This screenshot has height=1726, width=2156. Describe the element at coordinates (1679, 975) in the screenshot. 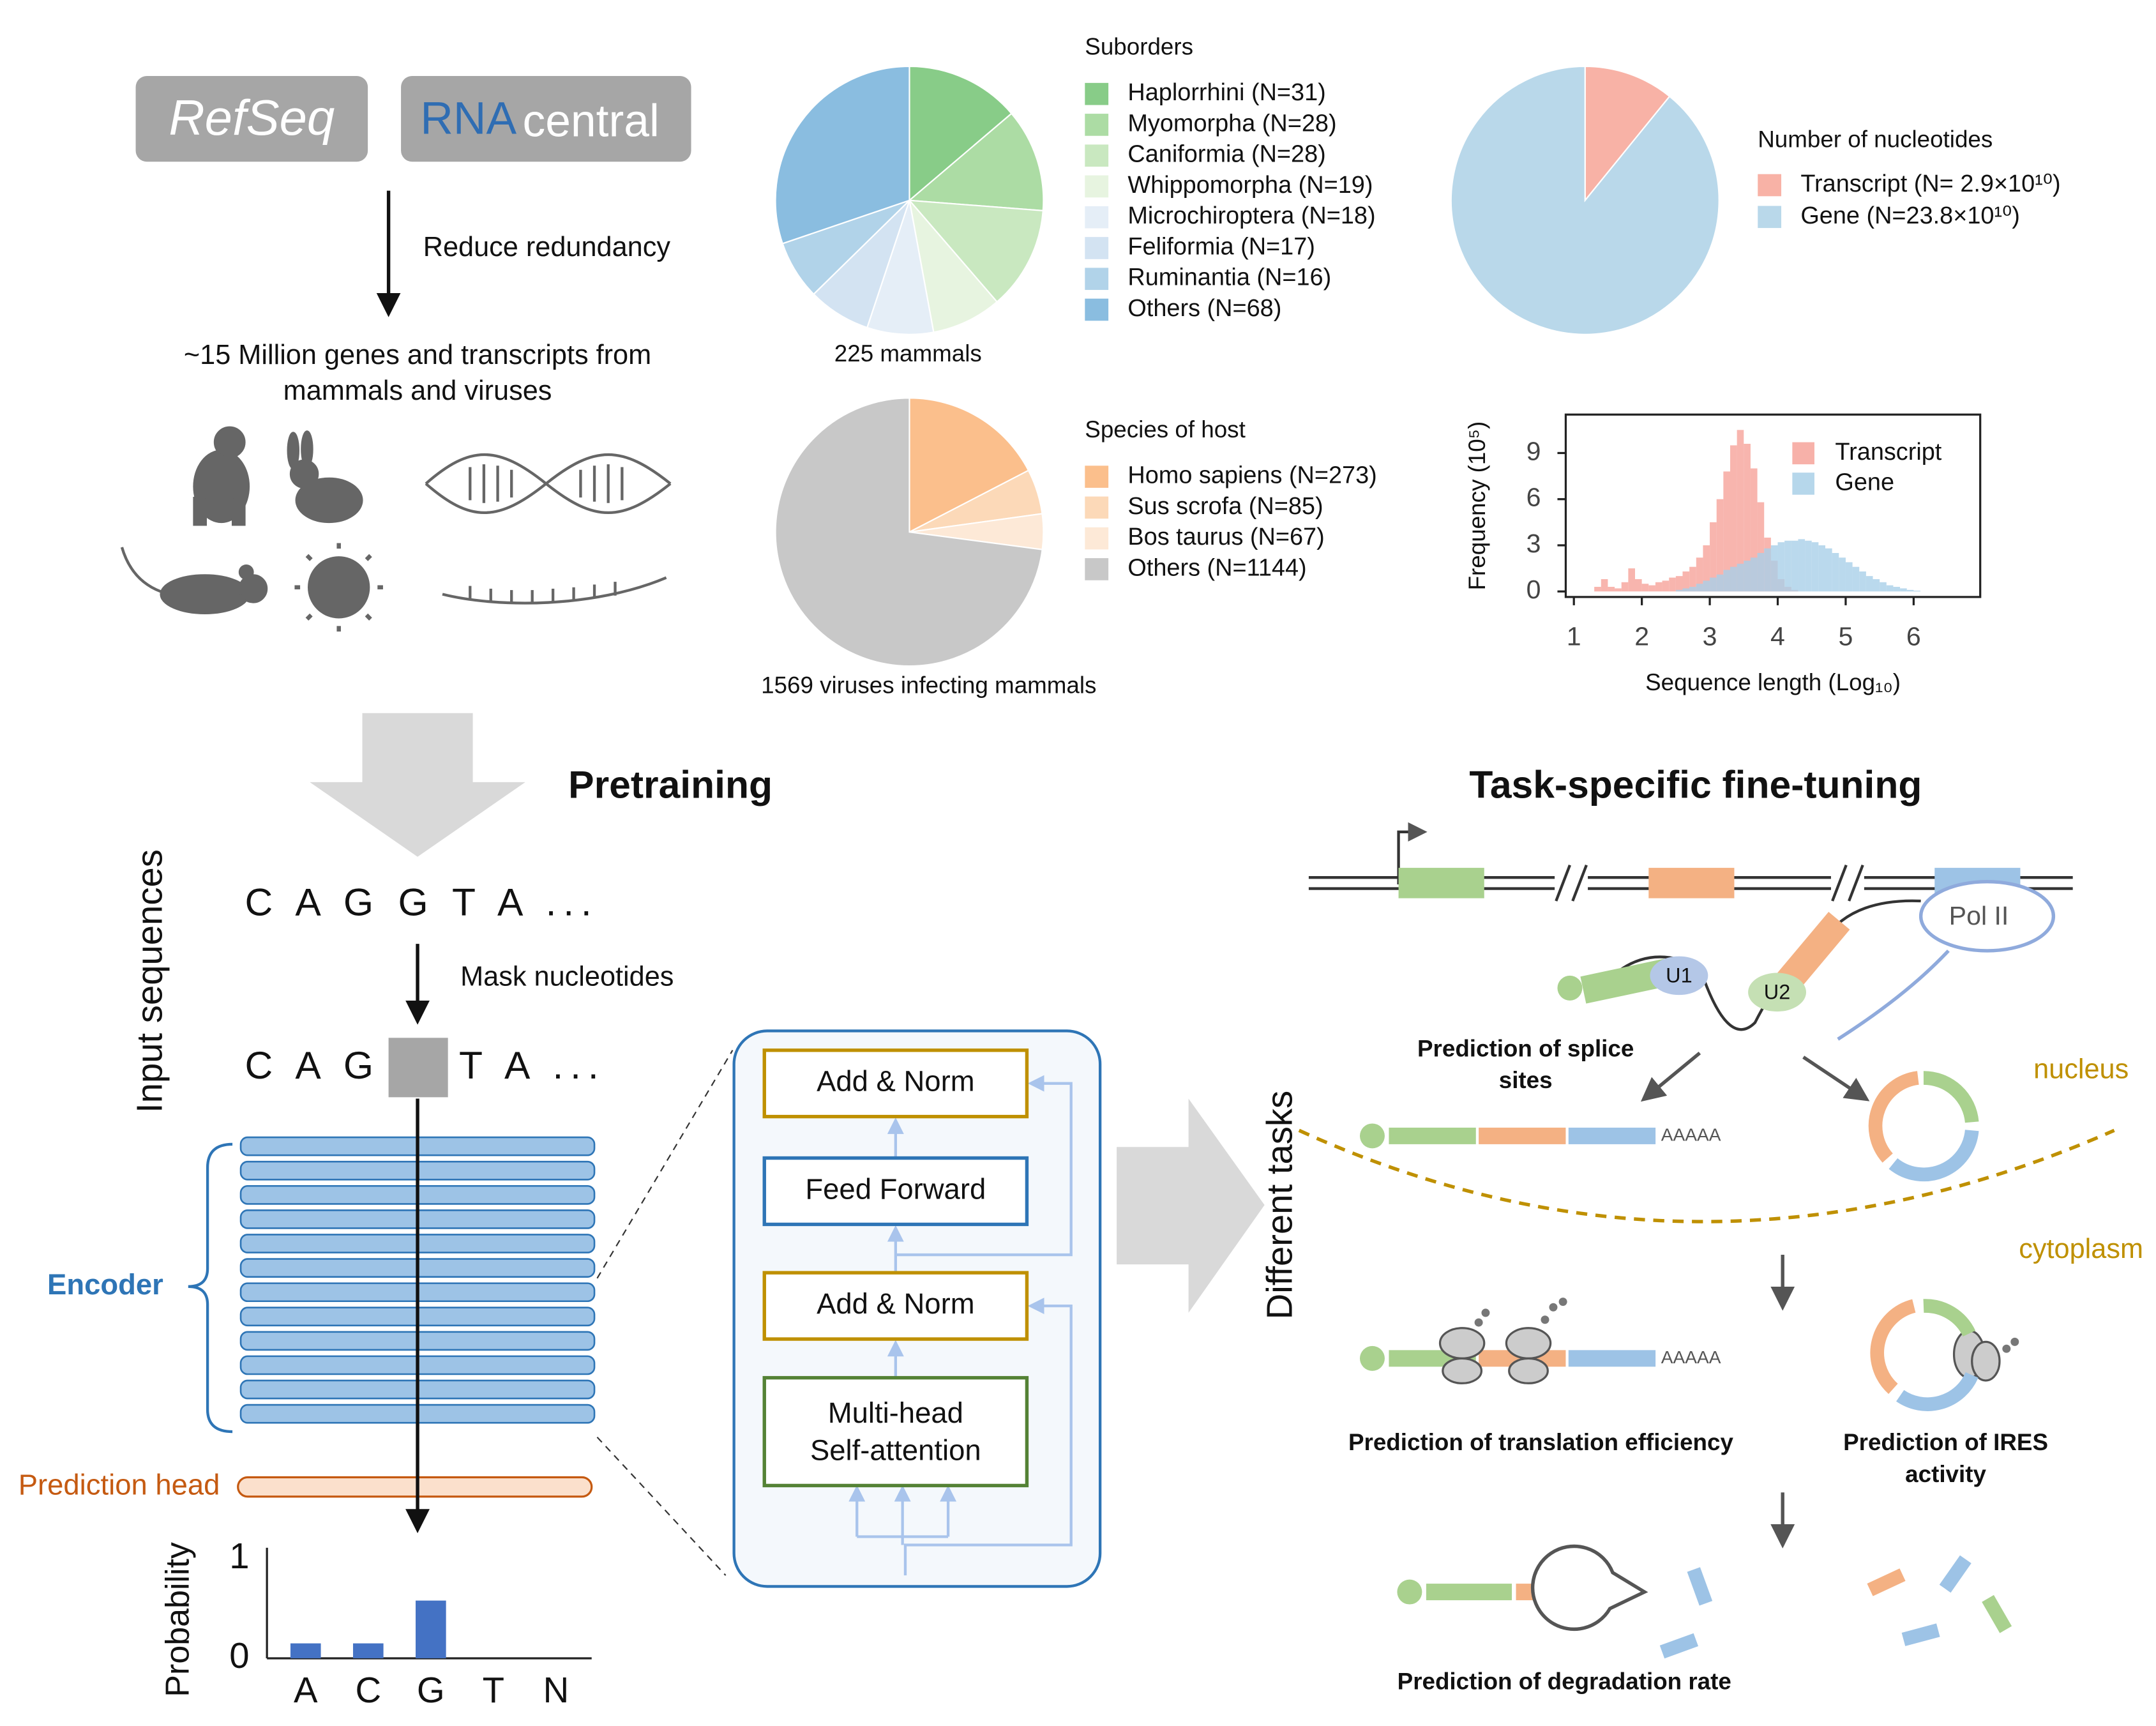

I see `u1-label: U1` at that location.